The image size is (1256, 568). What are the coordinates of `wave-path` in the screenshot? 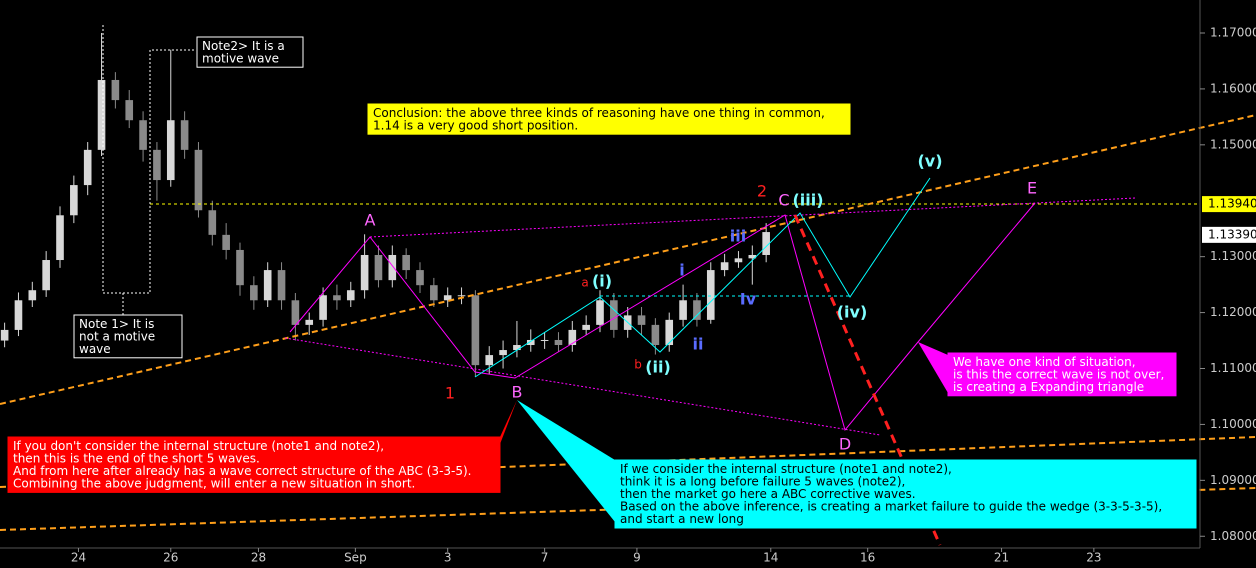 It's located at (702, 277).